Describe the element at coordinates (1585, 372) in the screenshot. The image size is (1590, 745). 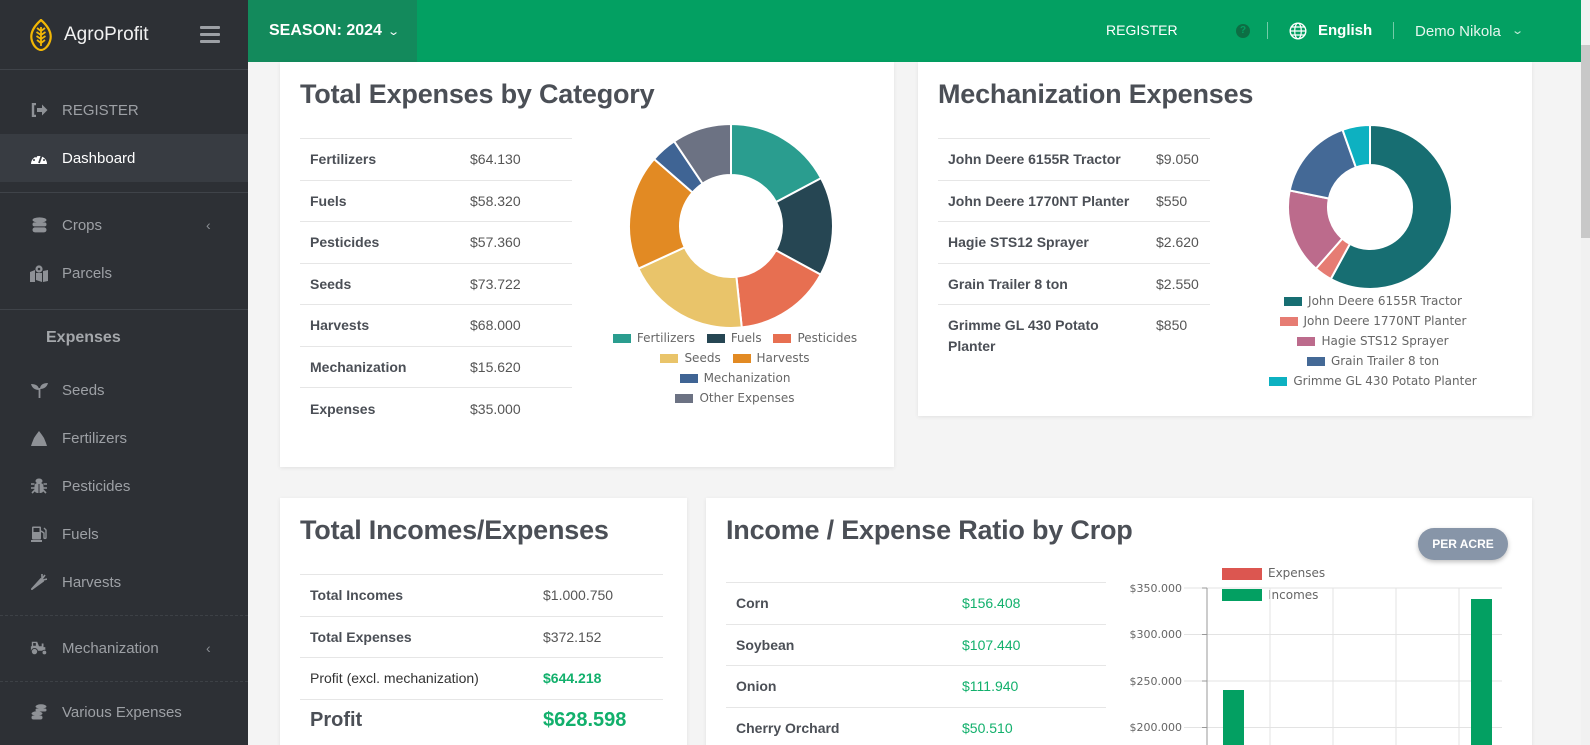
I see `page-scrollbar` at that location.